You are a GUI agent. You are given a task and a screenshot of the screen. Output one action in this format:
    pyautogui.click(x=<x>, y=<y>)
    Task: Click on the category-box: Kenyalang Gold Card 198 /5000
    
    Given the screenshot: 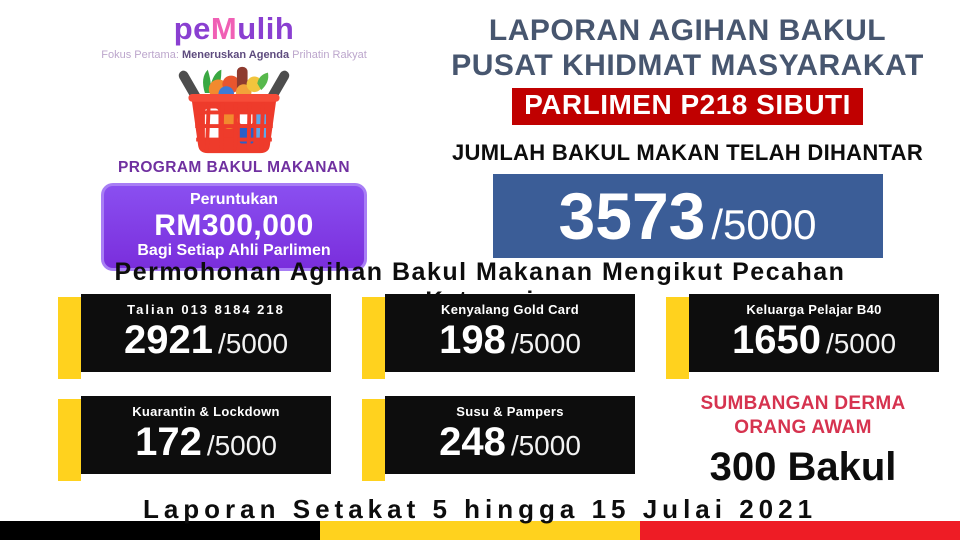 What is the action you would take?
    pyautogui.click(x=510, y=333)
    